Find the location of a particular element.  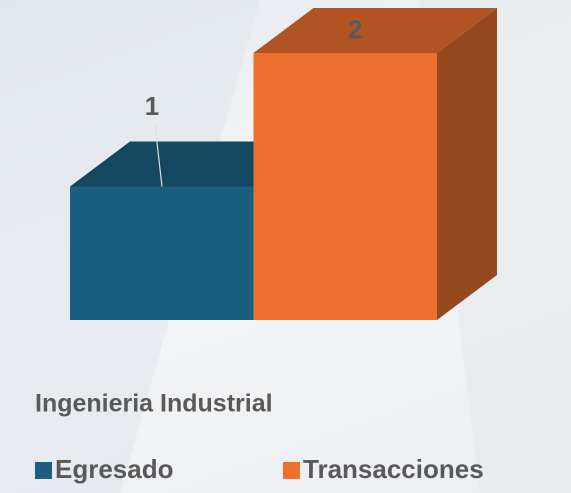

data-label: 1 is located at coordinates (152, 106).